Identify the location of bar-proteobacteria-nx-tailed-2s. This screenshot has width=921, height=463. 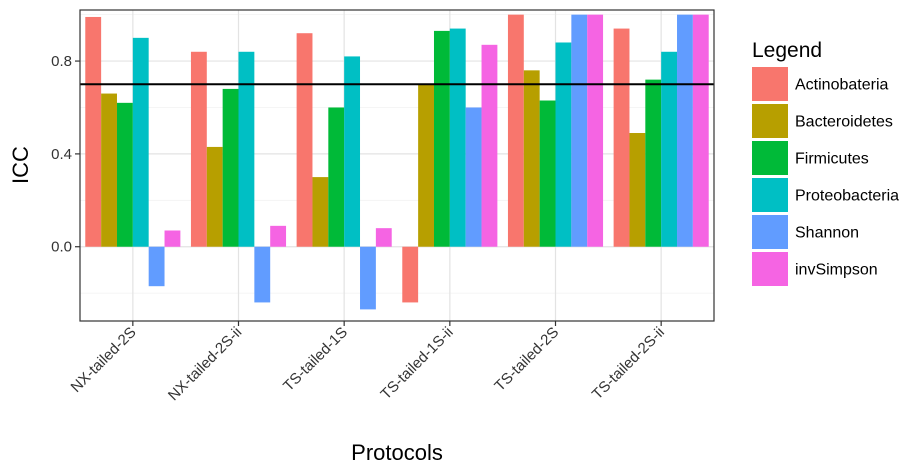
(140, 142).